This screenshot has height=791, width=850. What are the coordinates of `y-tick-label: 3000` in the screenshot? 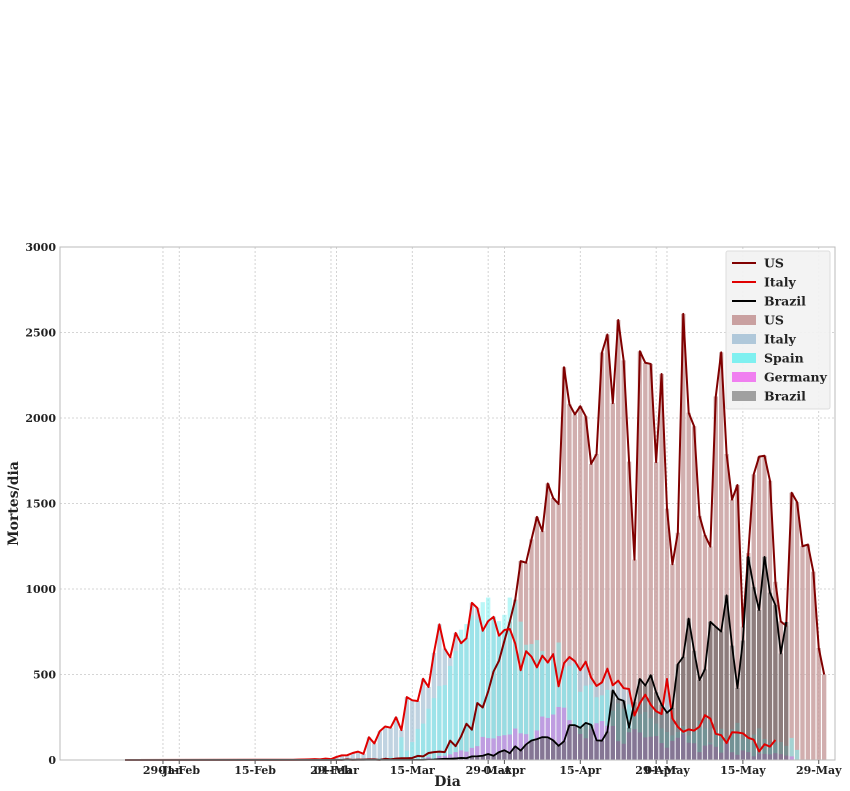 It's located at (40, 247).